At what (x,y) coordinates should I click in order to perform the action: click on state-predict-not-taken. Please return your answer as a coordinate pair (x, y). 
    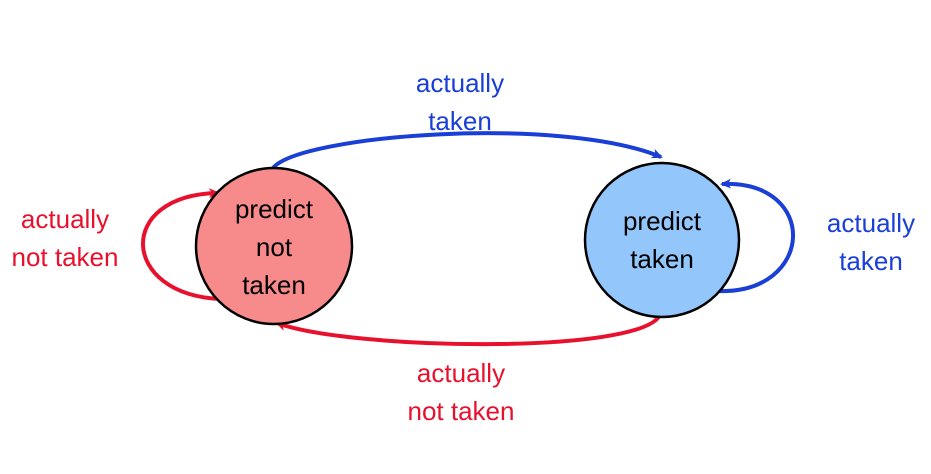
    Looking at the image, I should click on (274, 246).